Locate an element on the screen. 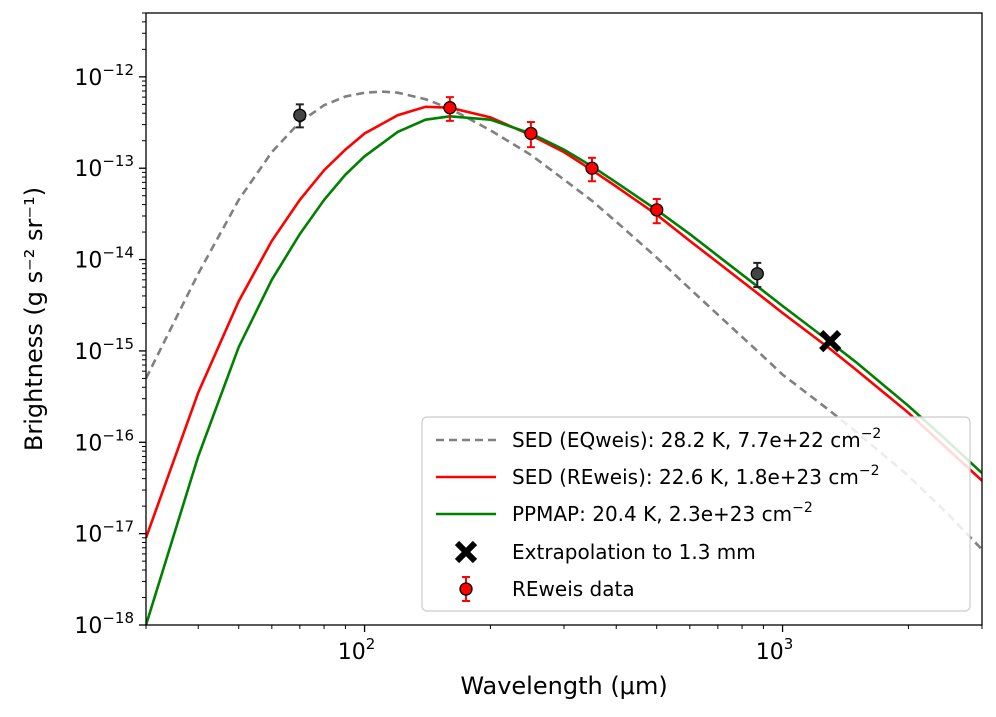 This screenshot has width=996, height=717. y-tick-exponent: −17 is located at coordinates (118, 527).